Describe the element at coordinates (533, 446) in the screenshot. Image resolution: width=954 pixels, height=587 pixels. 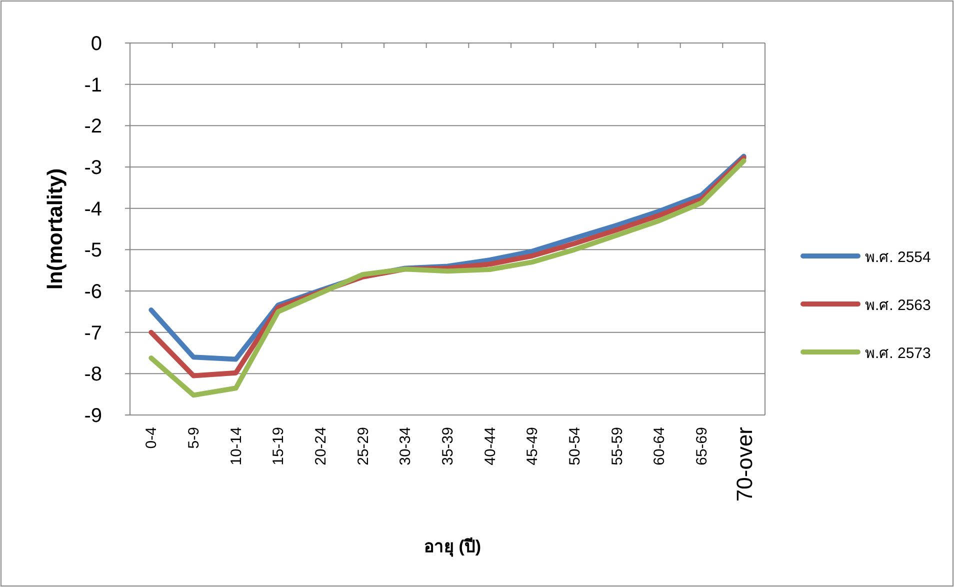
I see `x-tick-label: 45-49` at that location.